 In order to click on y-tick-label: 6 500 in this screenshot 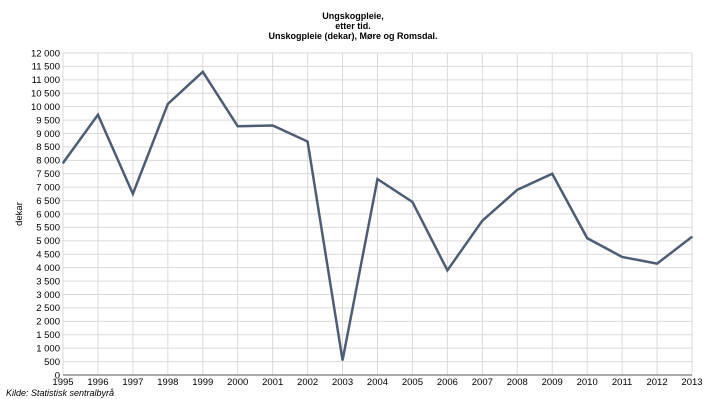, I will do `click(48, 201)`.